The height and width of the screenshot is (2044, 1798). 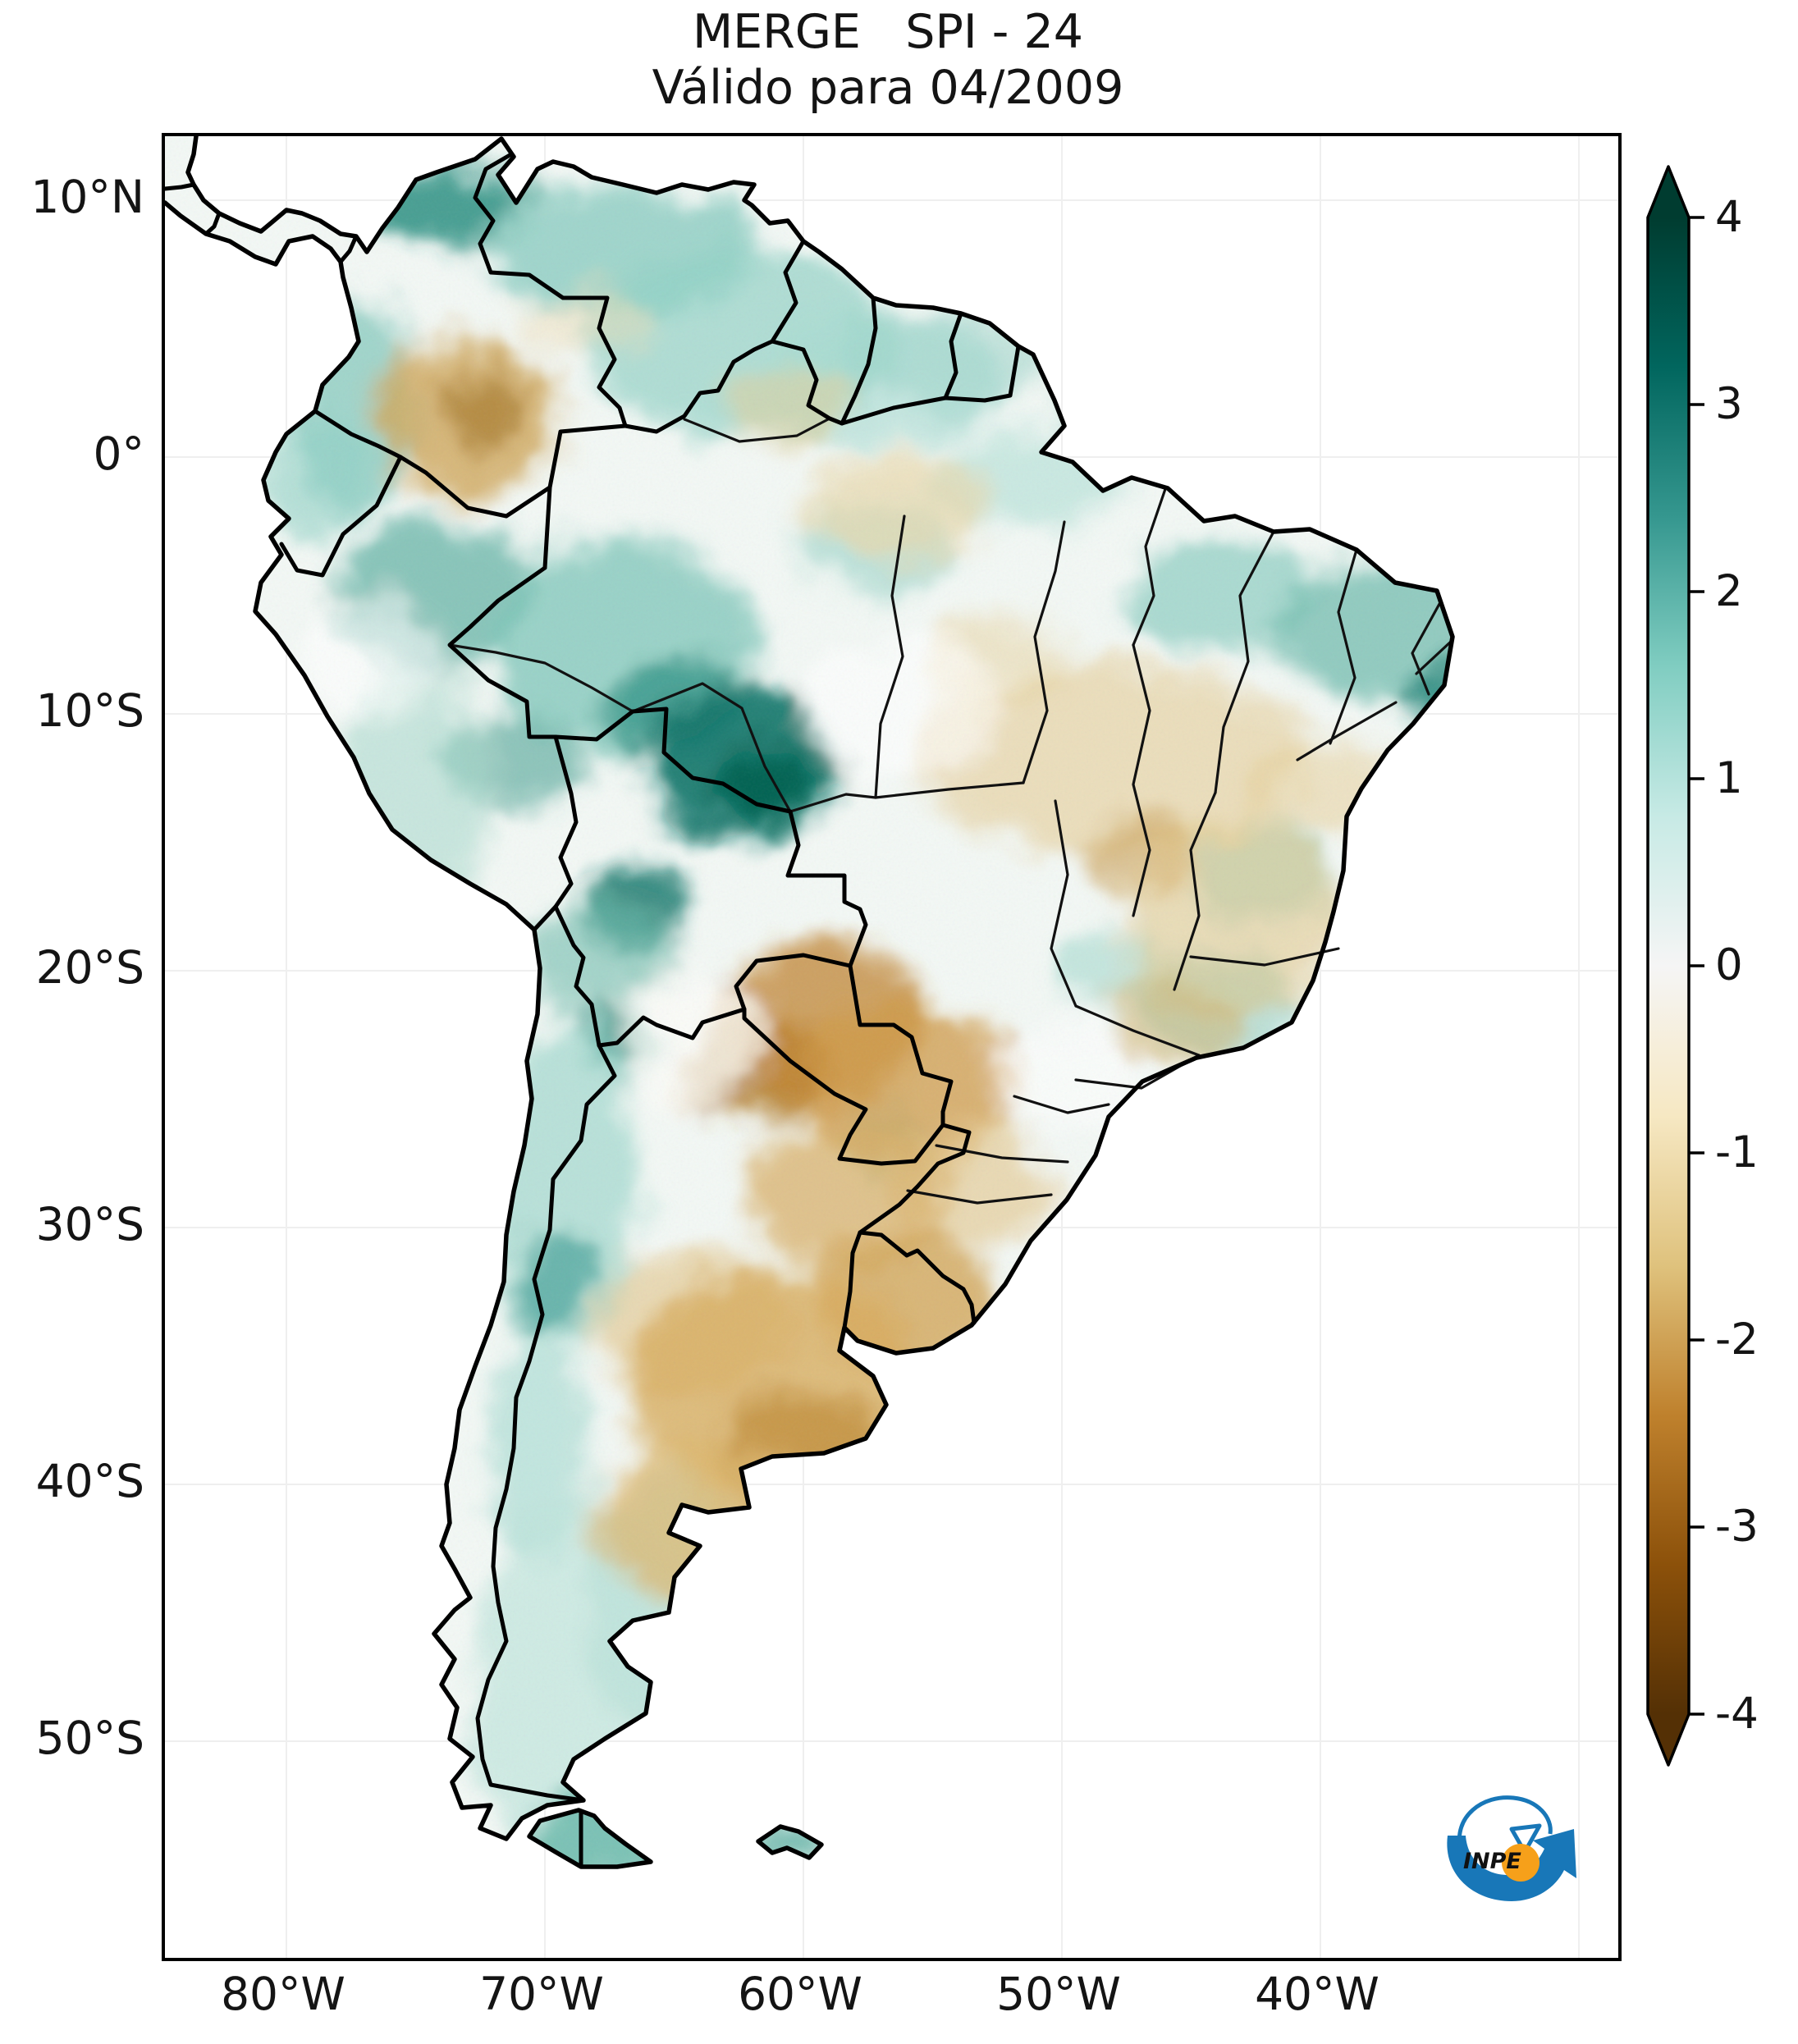 What do you see at coordinates (1058, 1994) in the screenshot?
I see `x-tick-label: 50°W` at bounding box center [1058, 1994].